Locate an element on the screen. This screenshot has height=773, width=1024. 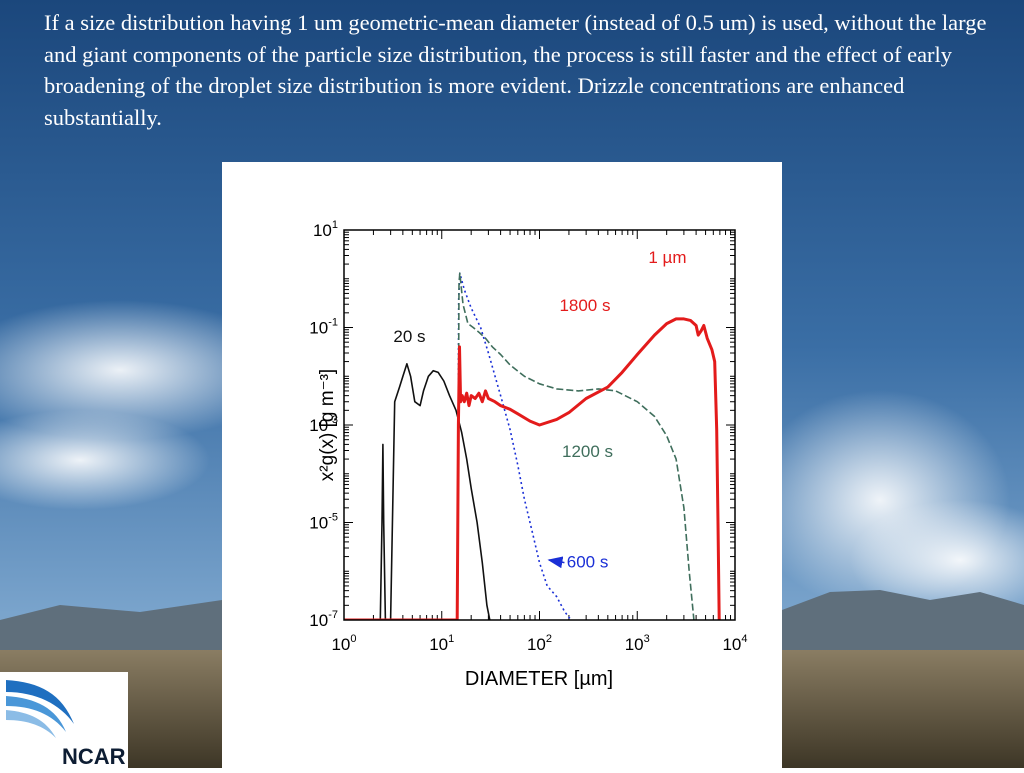
y-tick-labels: 10¹ 10⁻¹ 10⁻³ 10⁻⁵ 10⁻⁷ is located at coordinates (323, 424).